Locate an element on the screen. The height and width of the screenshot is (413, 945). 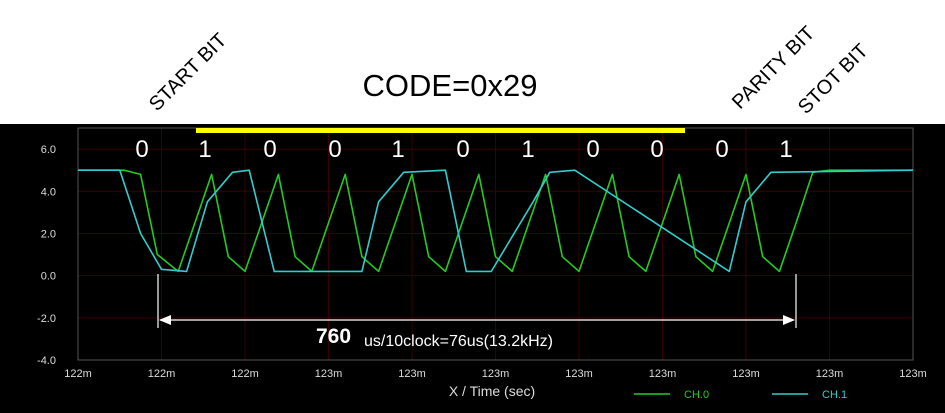
y-tick-label: -2.0 is located at coordinates (46, 319).